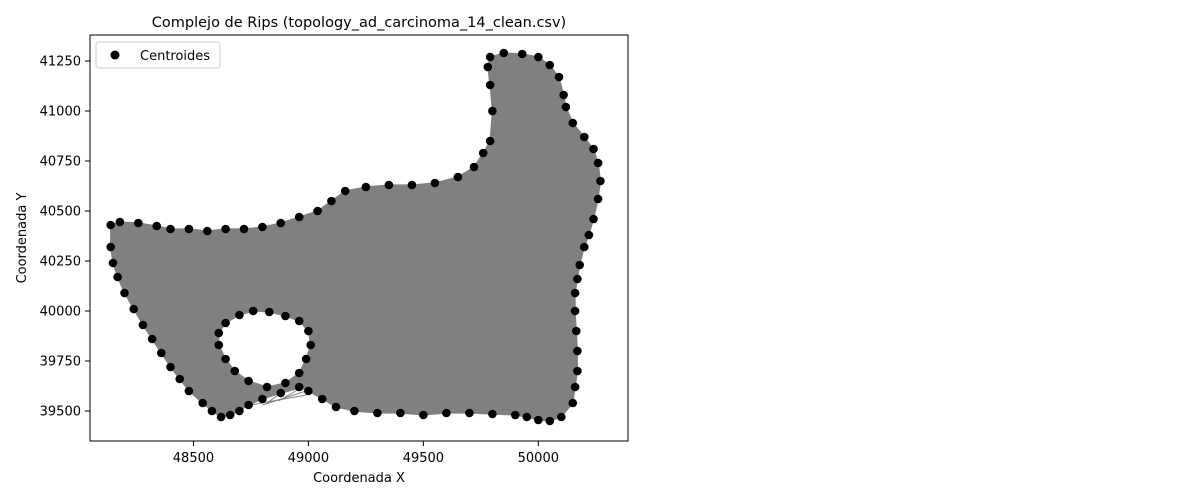 The height and width of the screenshot is (500, 1200). I want to click on x-axis-ticks: 48500 49000 49500 50000, so click(366, 453).